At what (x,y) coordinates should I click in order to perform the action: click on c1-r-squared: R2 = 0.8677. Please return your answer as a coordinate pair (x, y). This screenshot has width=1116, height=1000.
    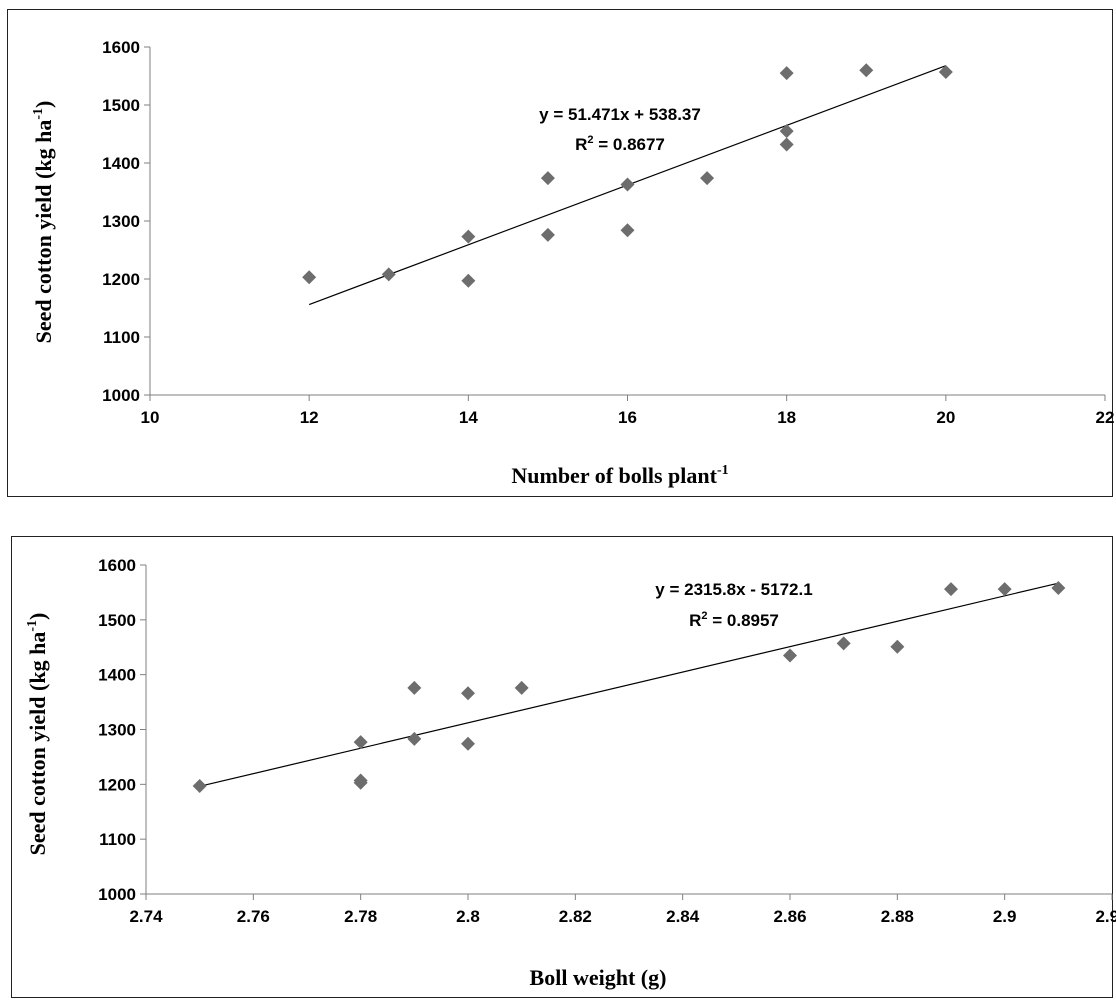
    Looking at the image, I should click on (620, 144).